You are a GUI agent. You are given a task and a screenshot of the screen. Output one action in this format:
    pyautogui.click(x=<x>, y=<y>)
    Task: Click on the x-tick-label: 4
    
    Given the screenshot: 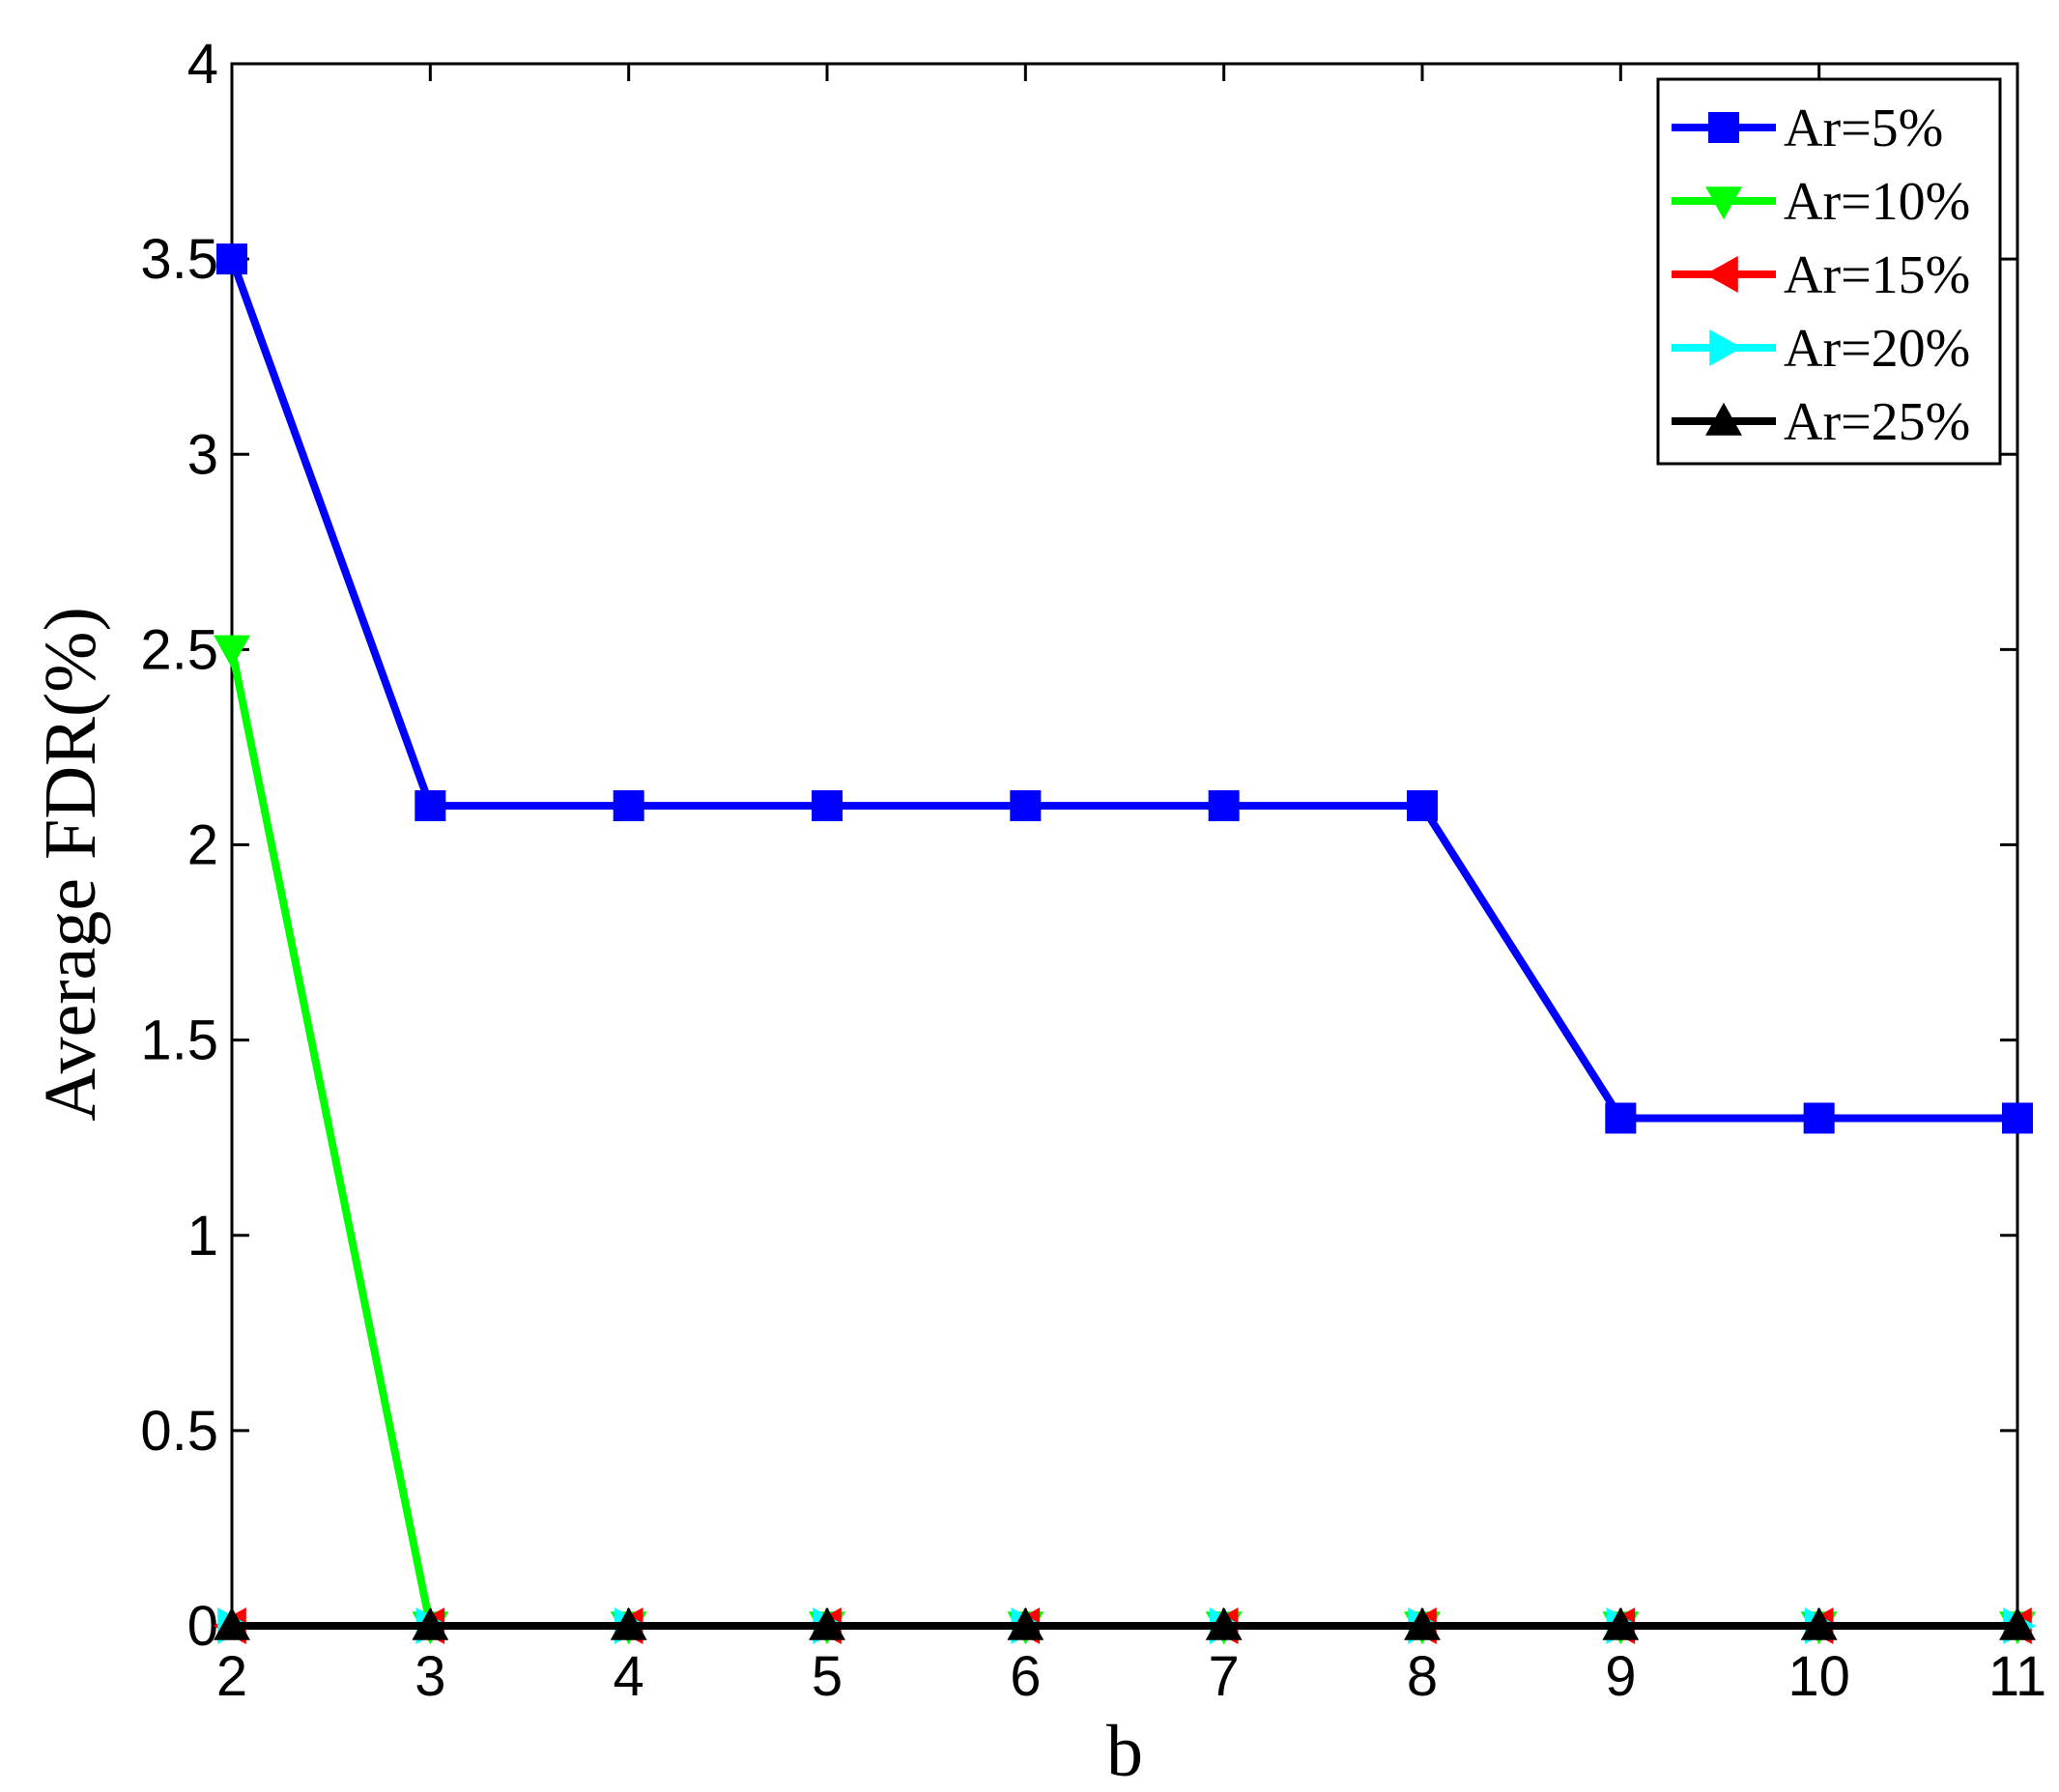 What is the action you would take?
    pyautogui.click(x=629, y=1676)
    